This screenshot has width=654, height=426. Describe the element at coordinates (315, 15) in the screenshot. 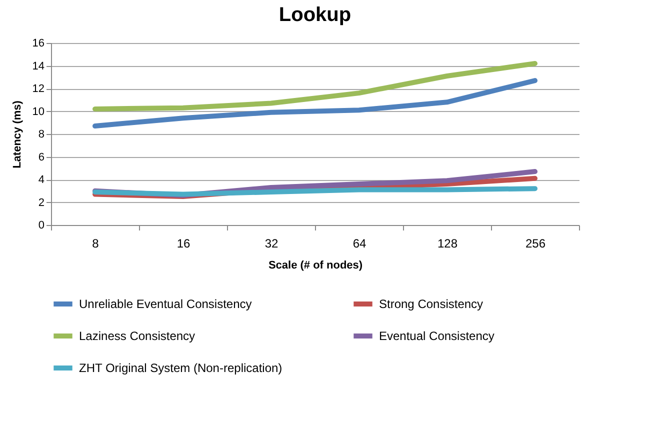

I see `chart-title: Lookup` at that location.